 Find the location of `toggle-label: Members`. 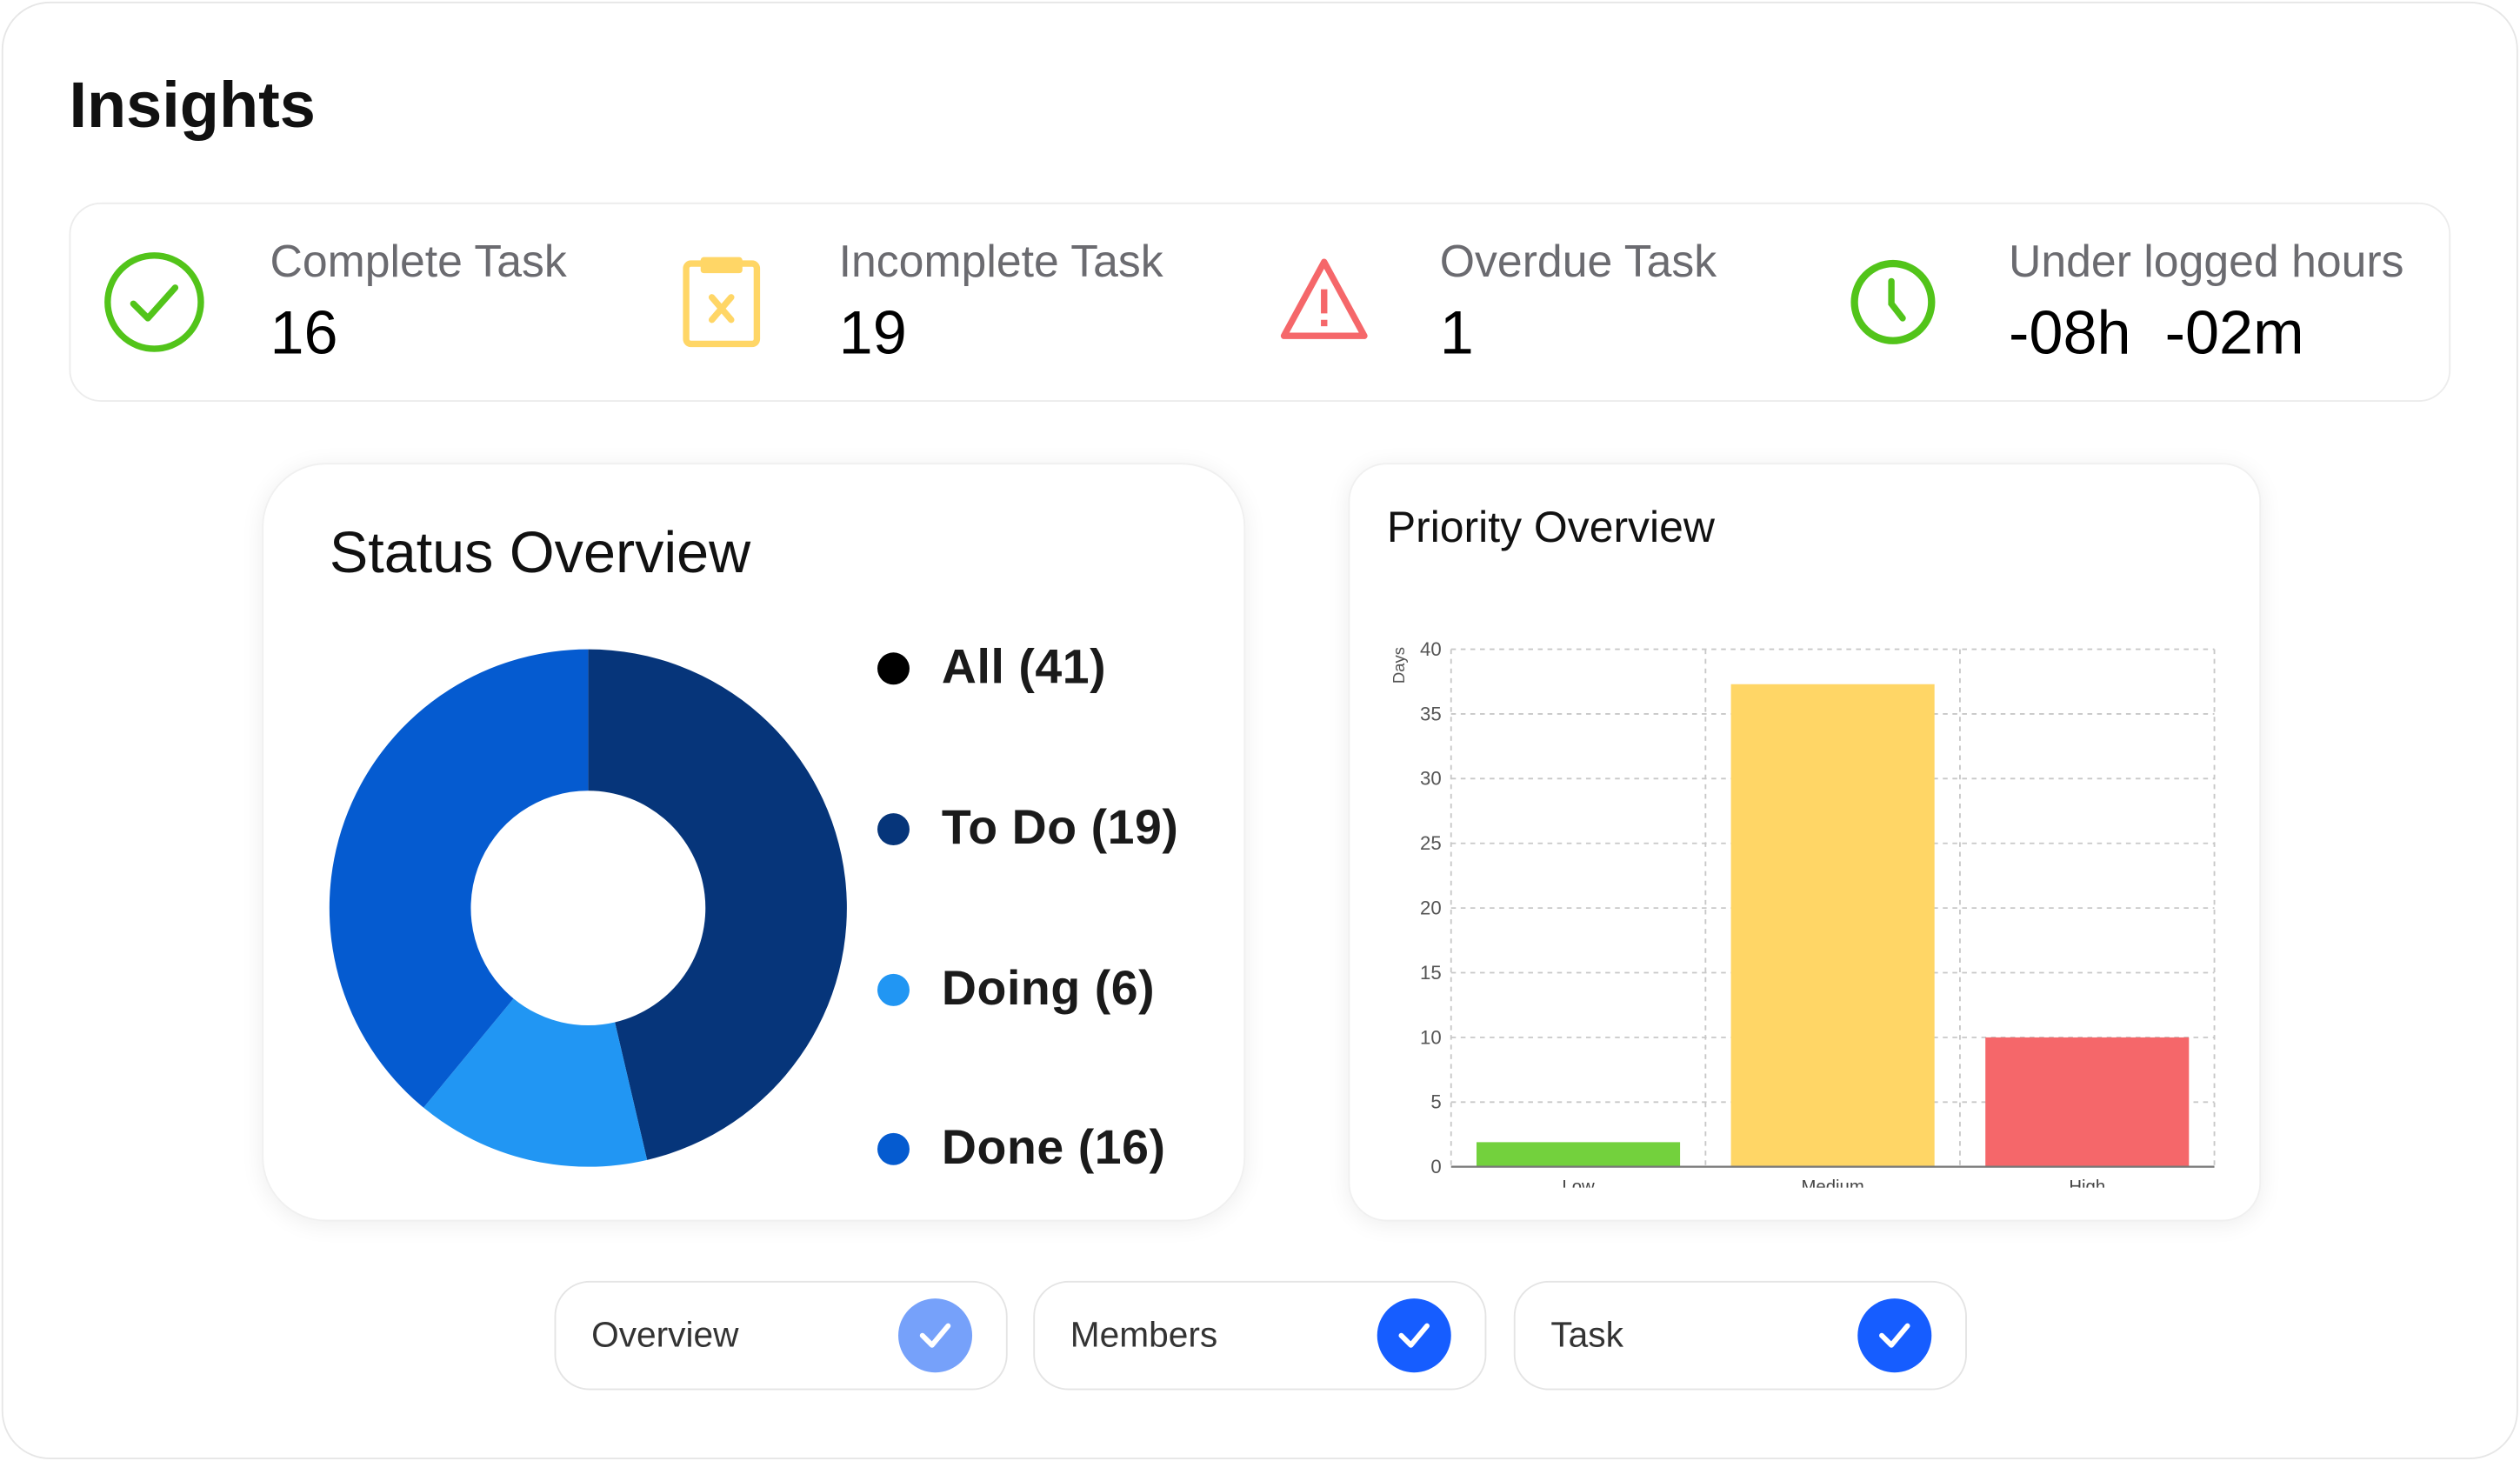

toggle-label: Members is located at coordinates (1144, 1334).